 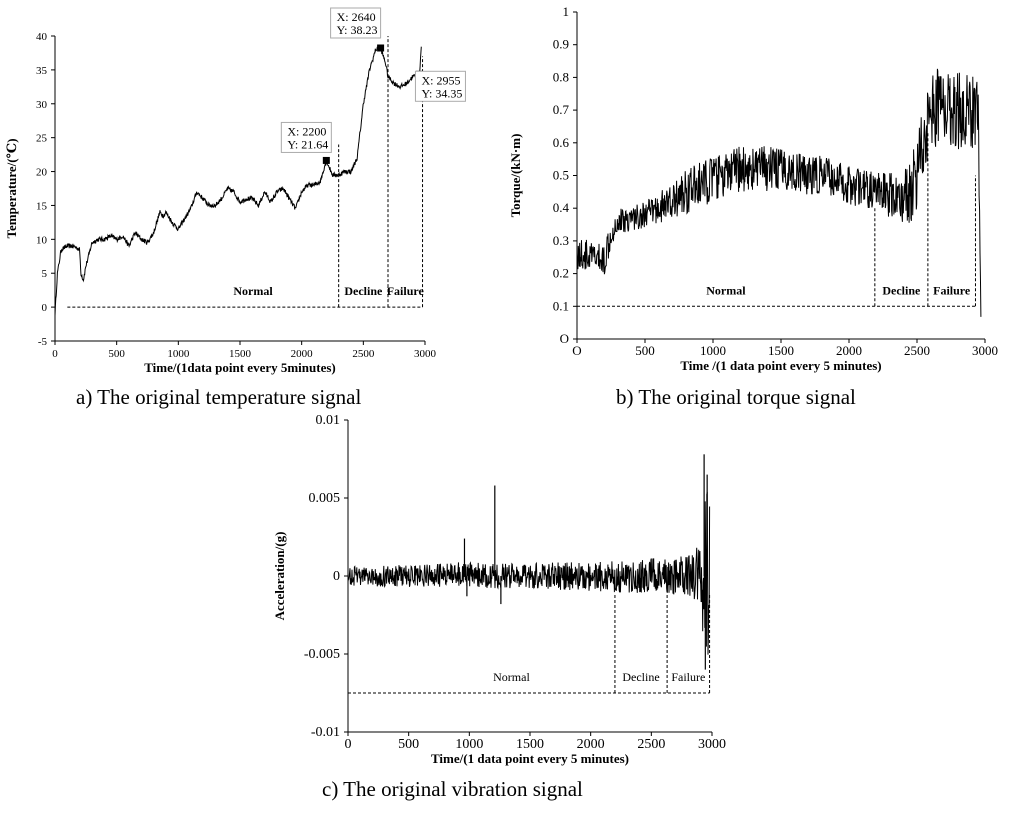 I want to click on datatip-y-label: Y: 21.64, so click(x=307, y=144).